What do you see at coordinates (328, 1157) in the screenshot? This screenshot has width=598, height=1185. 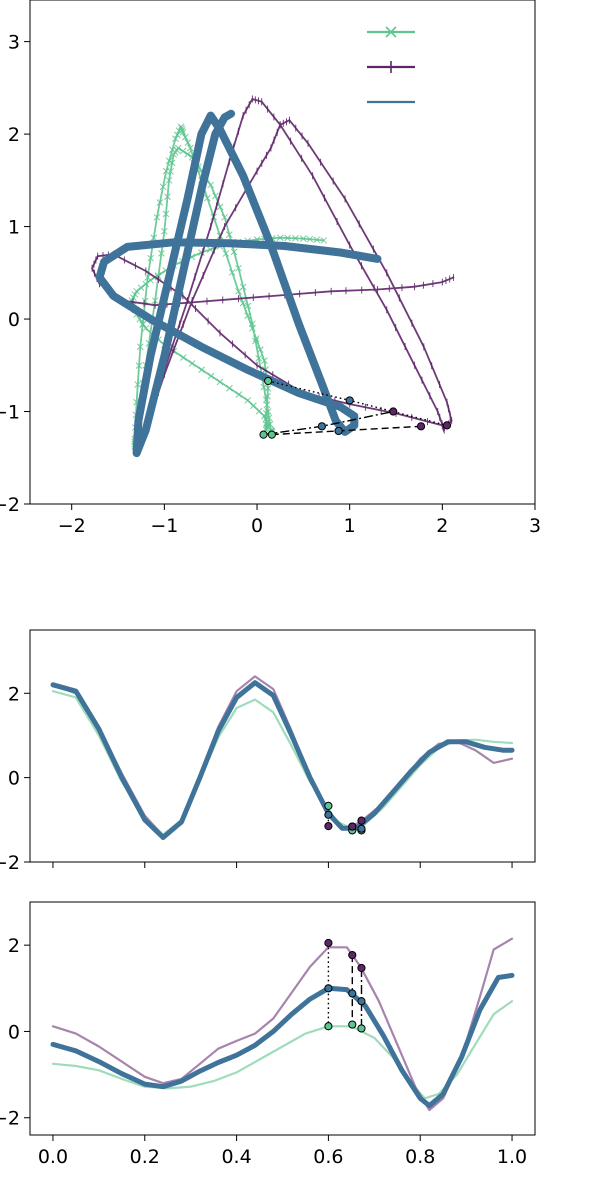 I see `x-tick-label: 0.6` at bounding box center [328, 1157].